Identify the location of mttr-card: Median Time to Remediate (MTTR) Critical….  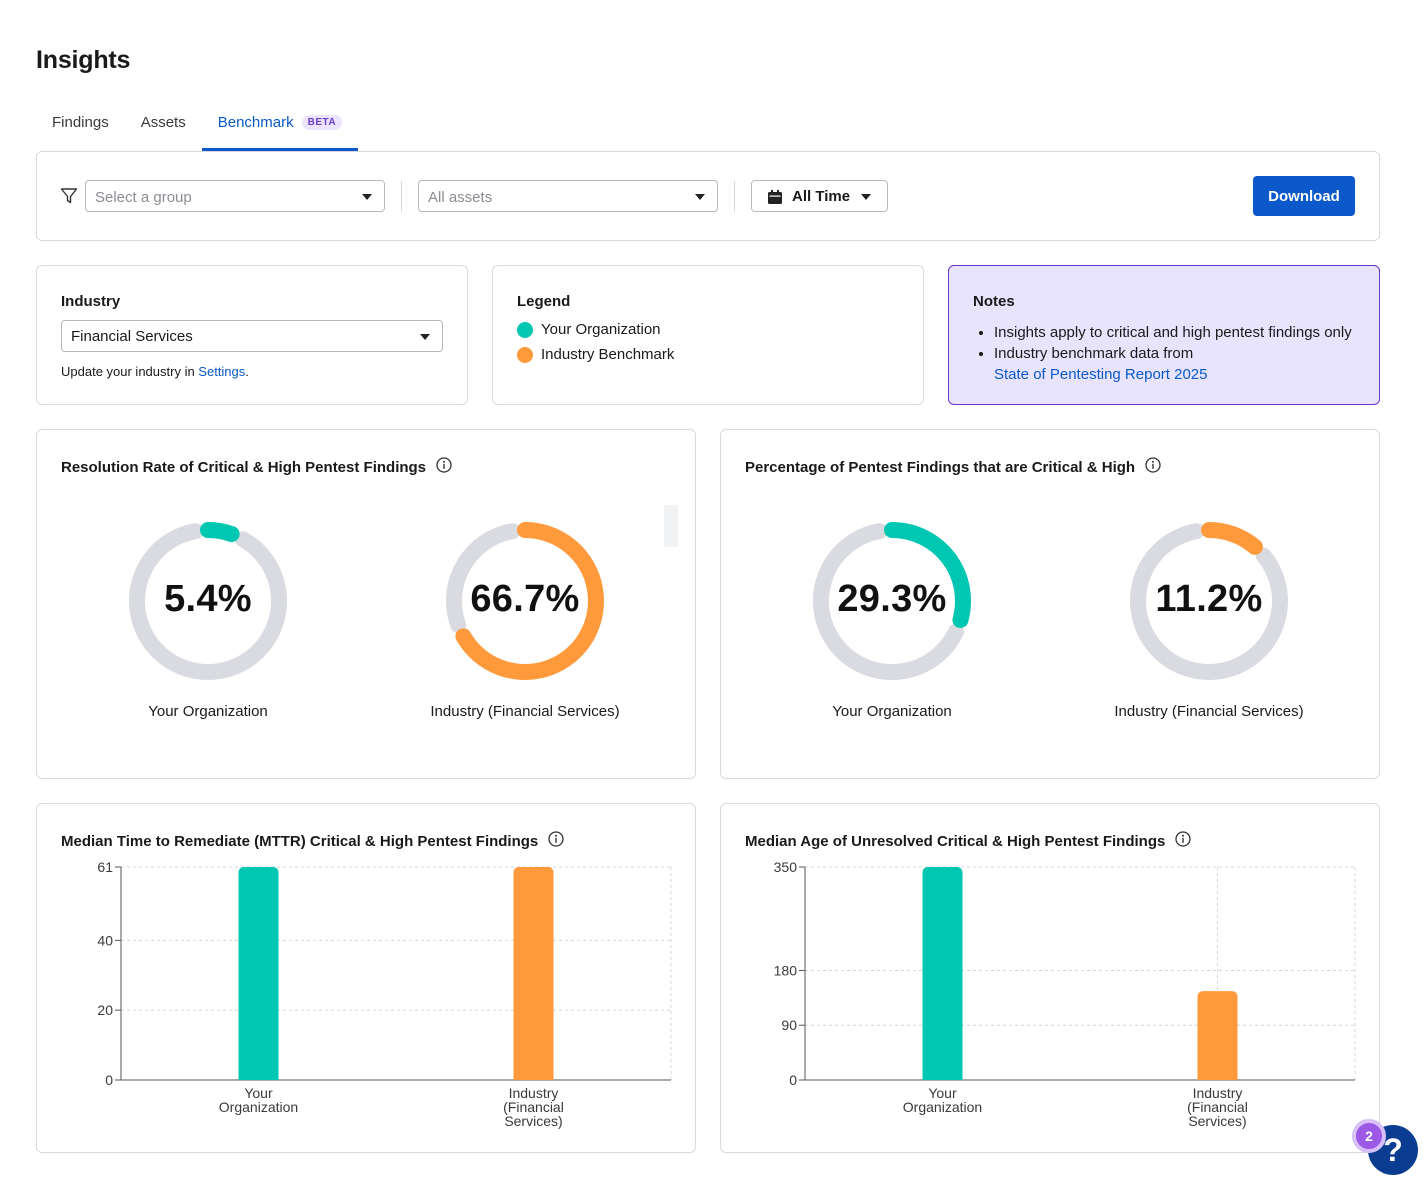
(366, 978).